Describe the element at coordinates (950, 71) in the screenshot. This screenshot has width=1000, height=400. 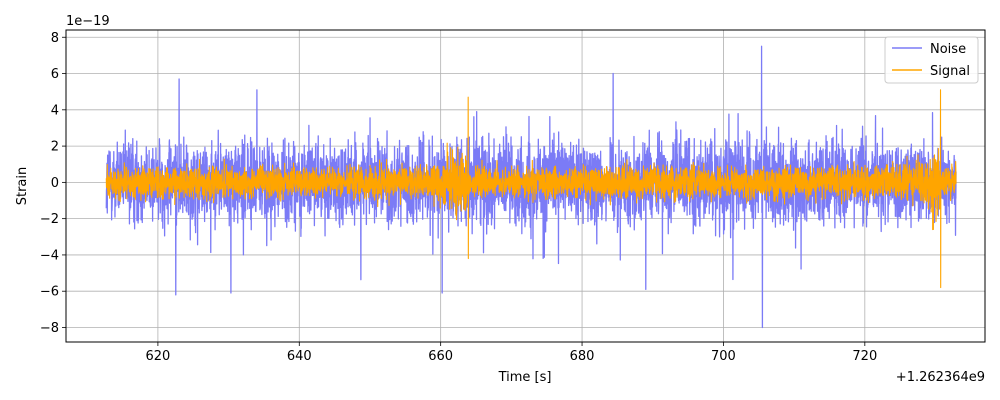
I see `legend-label-signal: Signal` at that location.